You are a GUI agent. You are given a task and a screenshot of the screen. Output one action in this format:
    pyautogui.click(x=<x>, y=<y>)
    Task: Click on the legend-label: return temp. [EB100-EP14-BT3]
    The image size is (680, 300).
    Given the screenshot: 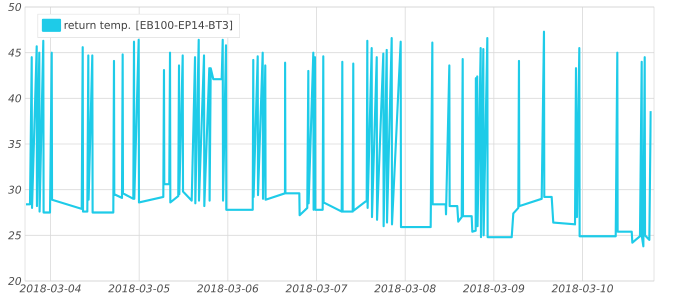 What is the action you would take?
    pyautogui.click(x=148, y=26)
    